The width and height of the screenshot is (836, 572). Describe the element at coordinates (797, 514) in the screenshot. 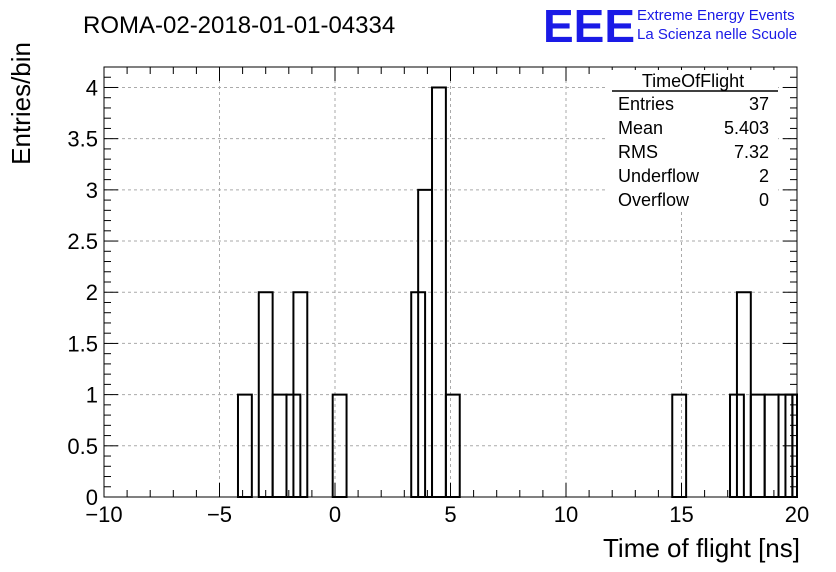

I see `x-tick-label: 20` at that location.